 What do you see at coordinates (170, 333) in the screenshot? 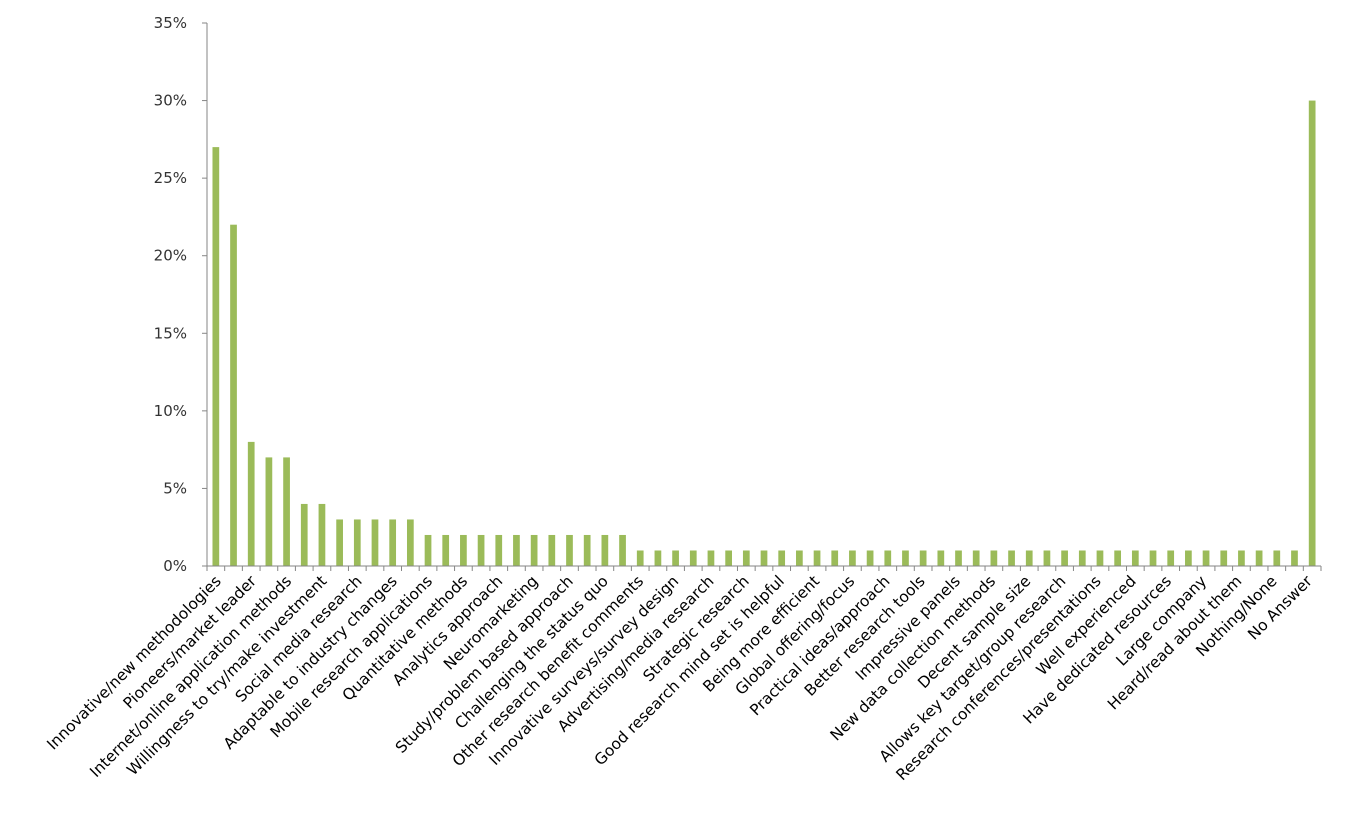
I see `y-tick-label: 15%` at bounding box center [170, 333].